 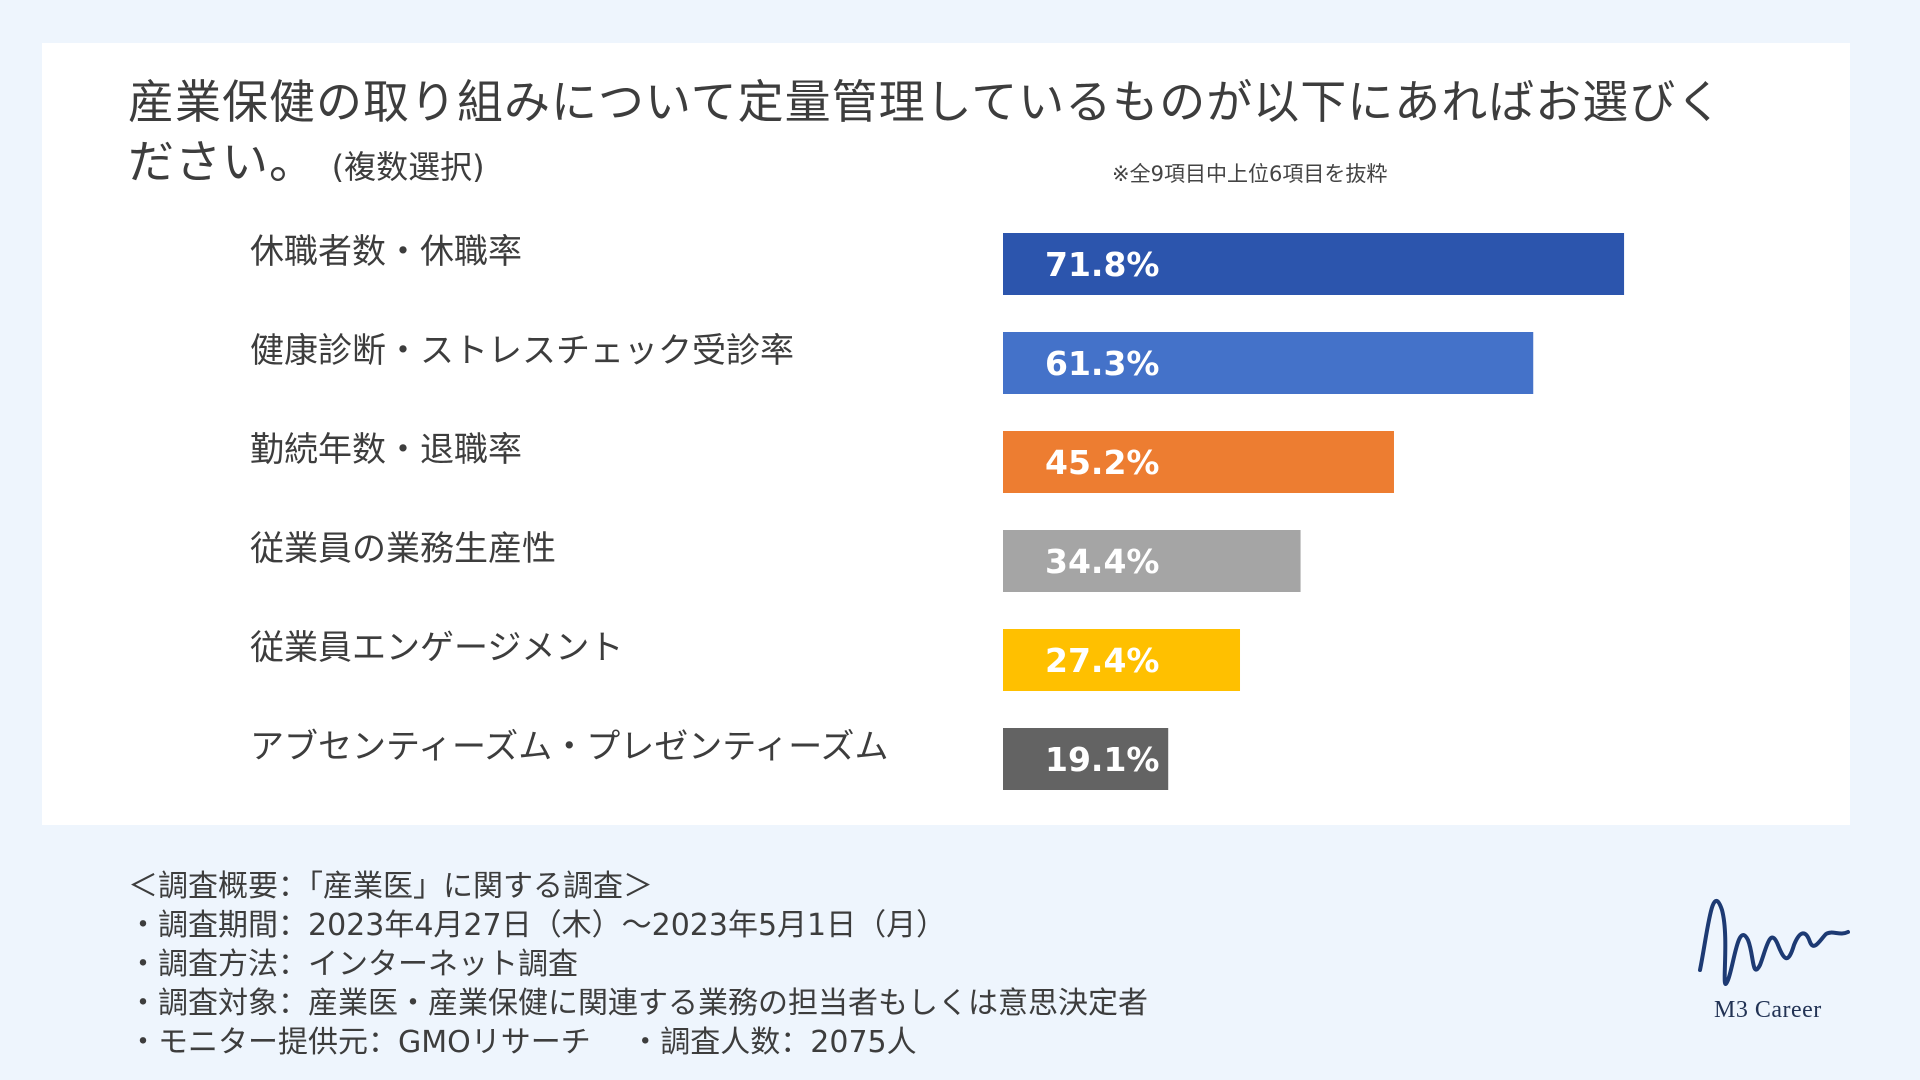 What do you see at coordinates (638, 1003) in the screenshot?
I see `survey-line: ・調査対象：産業医・産業保健に関連する業務の担当者もしくは意思決定者` at bounding box center [638, 1003].